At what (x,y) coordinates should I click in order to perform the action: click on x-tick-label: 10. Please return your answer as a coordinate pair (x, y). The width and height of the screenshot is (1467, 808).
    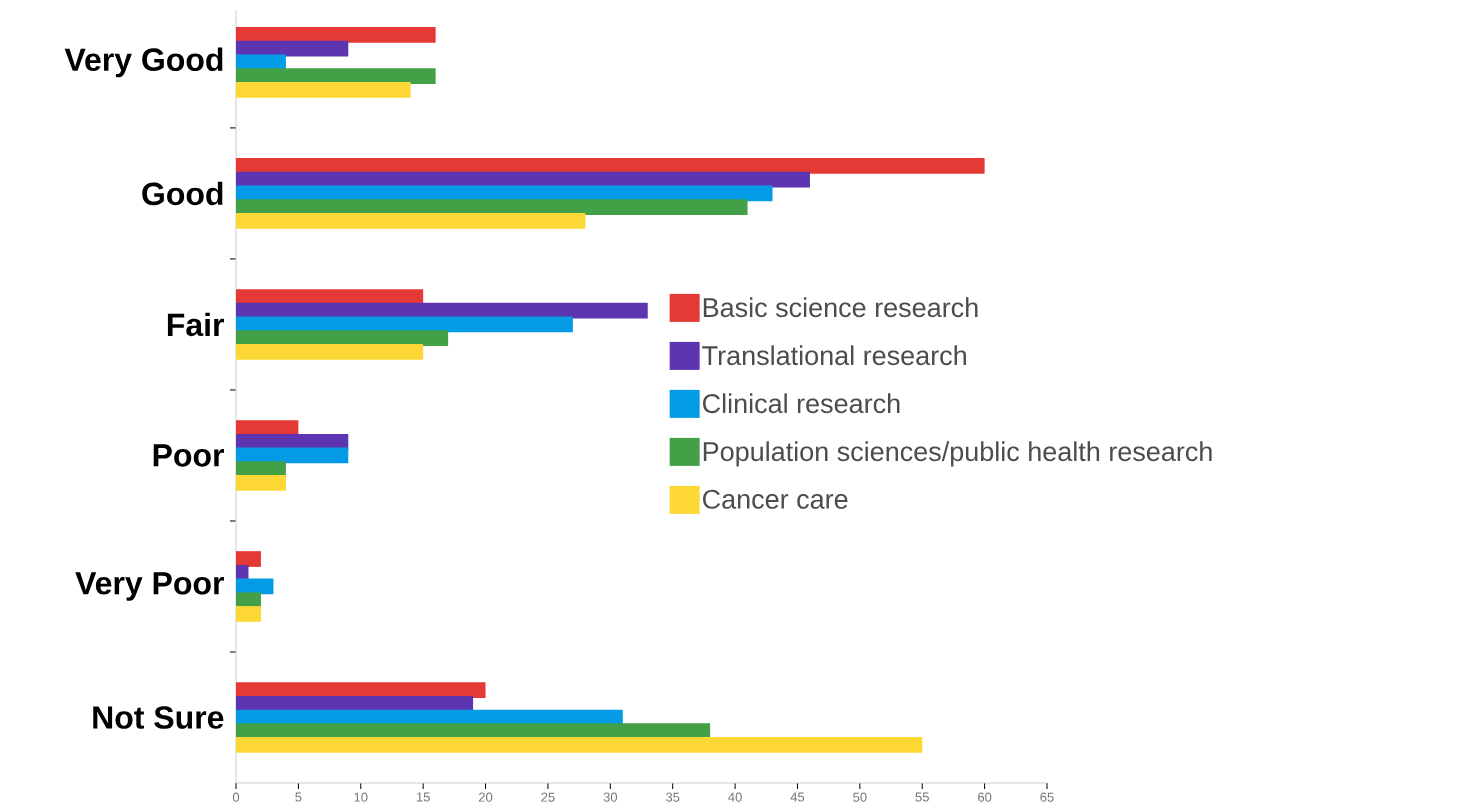
    Looking at the image, I should click on (361, 797).